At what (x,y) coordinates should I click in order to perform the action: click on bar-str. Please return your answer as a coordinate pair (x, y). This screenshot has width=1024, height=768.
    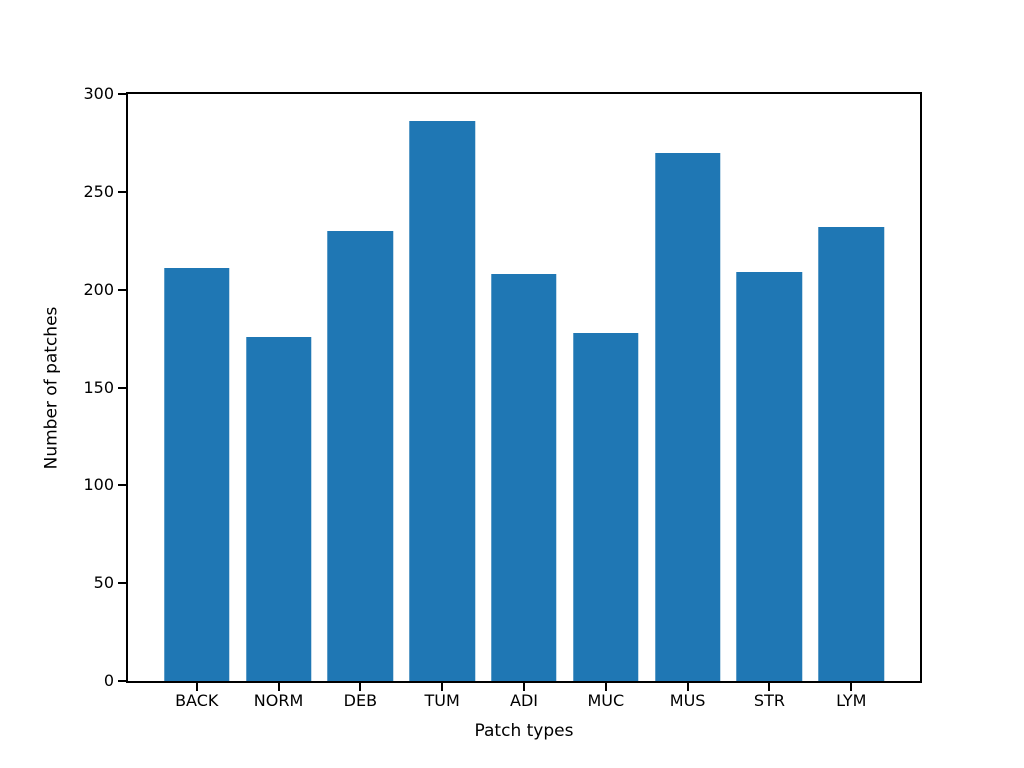
    Looking at the image, I should click on (769, 476).